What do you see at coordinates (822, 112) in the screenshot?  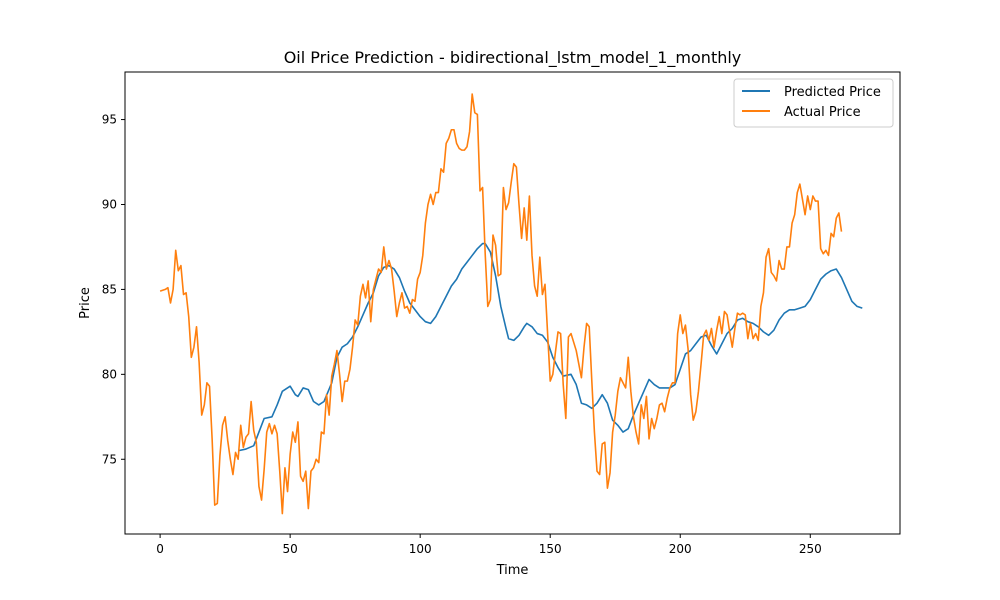 I see `legend-label-actual: Actual Price` at bounding box center [822, 112].